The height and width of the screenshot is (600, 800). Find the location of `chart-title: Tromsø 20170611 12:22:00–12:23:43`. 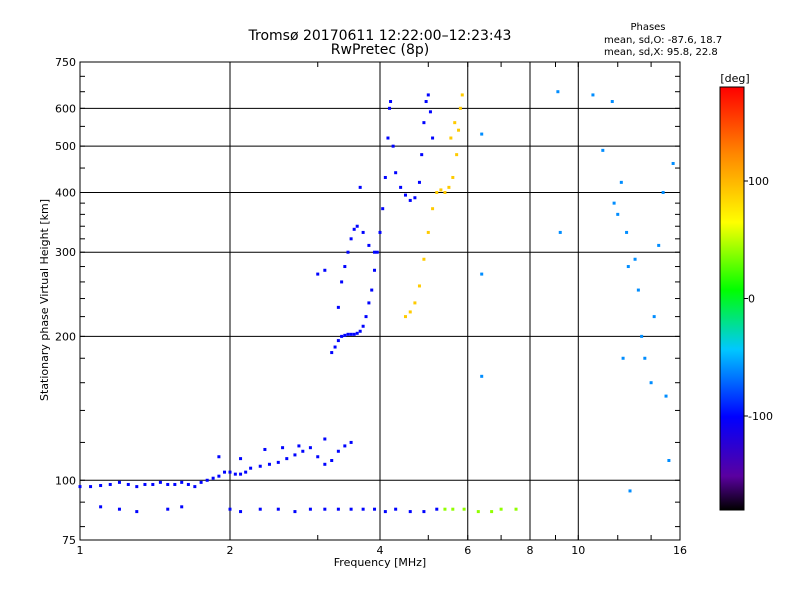

chart-title: Tromsø 20170611 12:22:00–12:23:43 is located at coordinates (380, 36).